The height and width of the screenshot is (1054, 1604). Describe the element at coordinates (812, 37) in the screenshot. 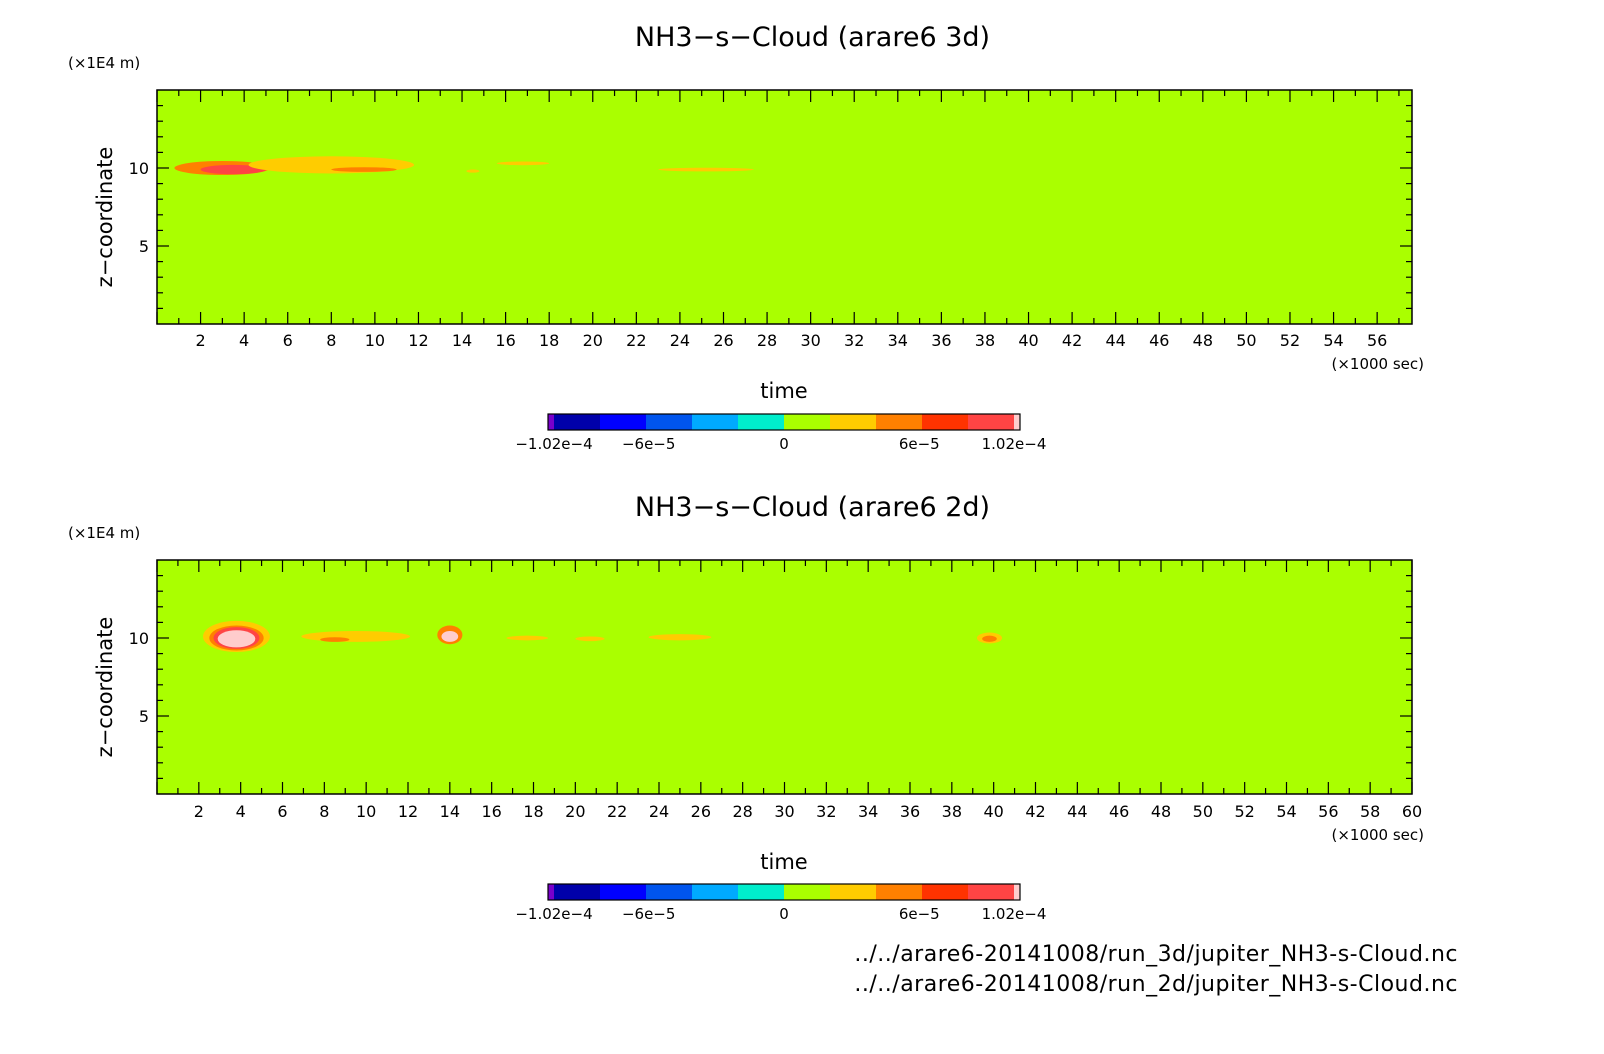

I see `chart-title: NH3−s−Cloud (arare6 3d)` at that location.